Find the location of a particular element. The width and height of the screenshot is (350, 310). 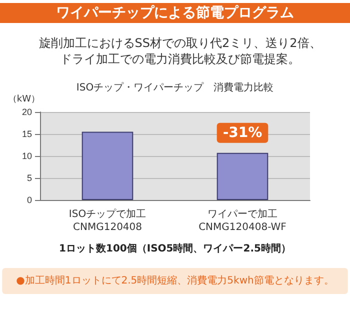

x-tick-label: ワイパーで加工 CNMG120408-WF is located at coordinates (242, 220).